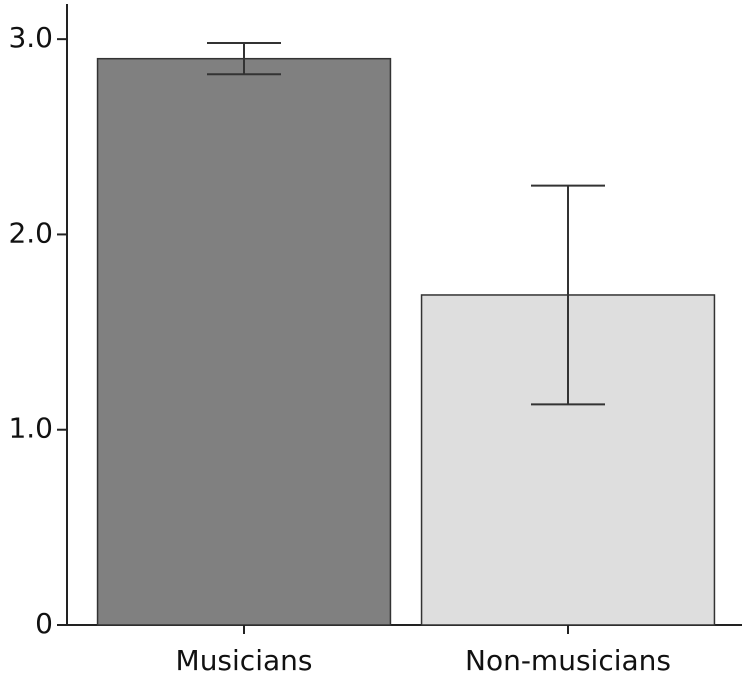 The image size is (742, 678). What do you see at coordinates (44, 623) in the screenshot?
I see `y-tick-label: 0` at bounding box center [44, 623].